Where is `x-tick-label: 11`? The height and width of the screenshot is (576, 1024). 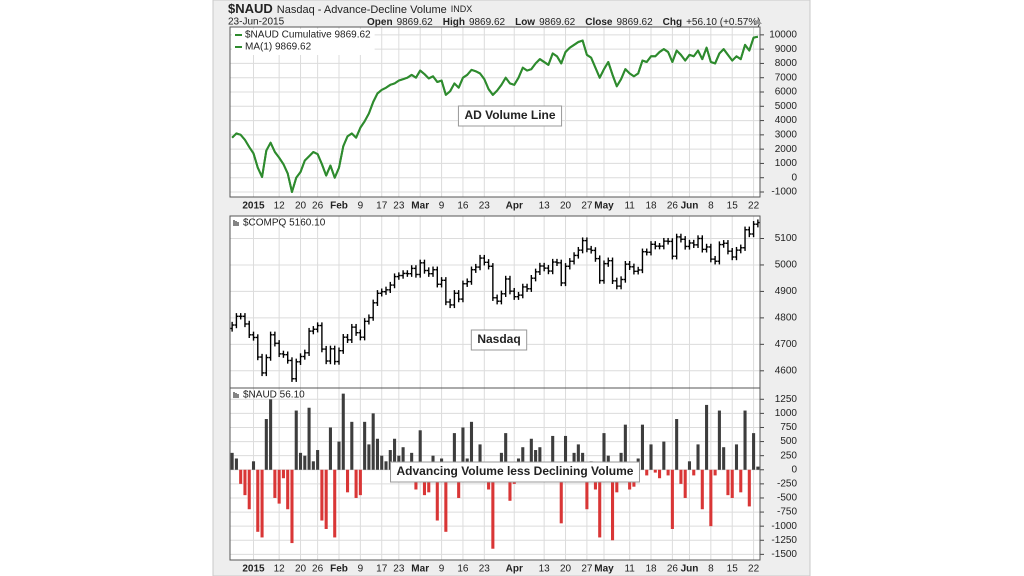
x-tick-label: 11 is located at coordinates (629, 206).